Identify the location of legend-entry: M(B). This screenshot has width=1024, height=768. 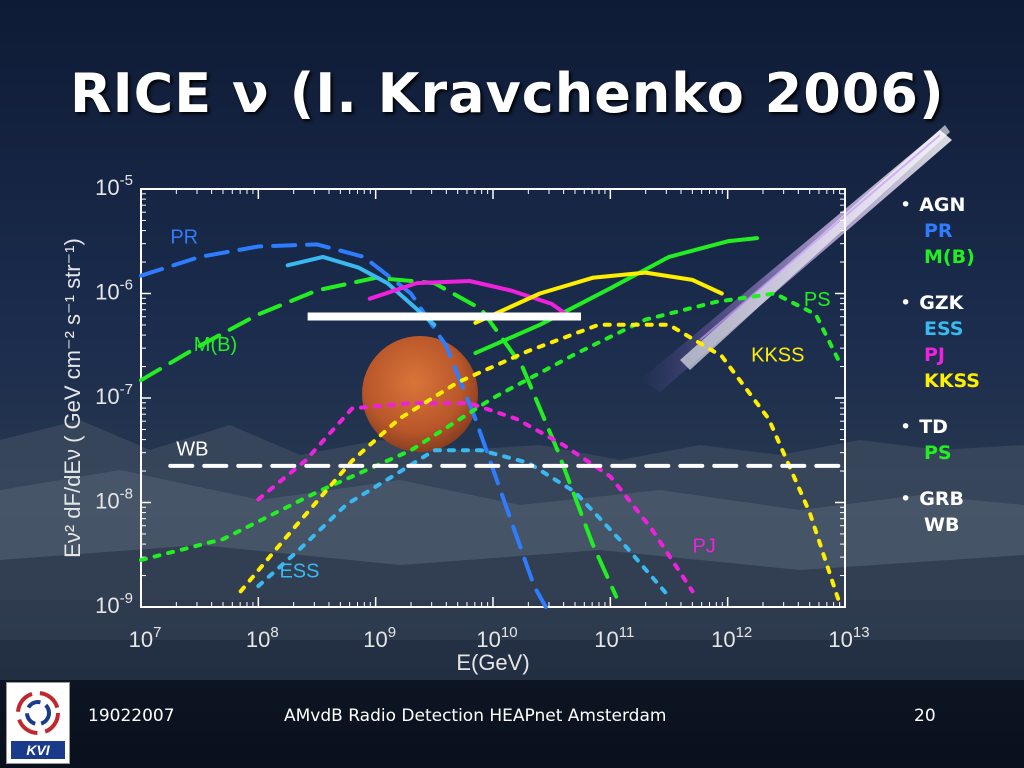
(949, 257).